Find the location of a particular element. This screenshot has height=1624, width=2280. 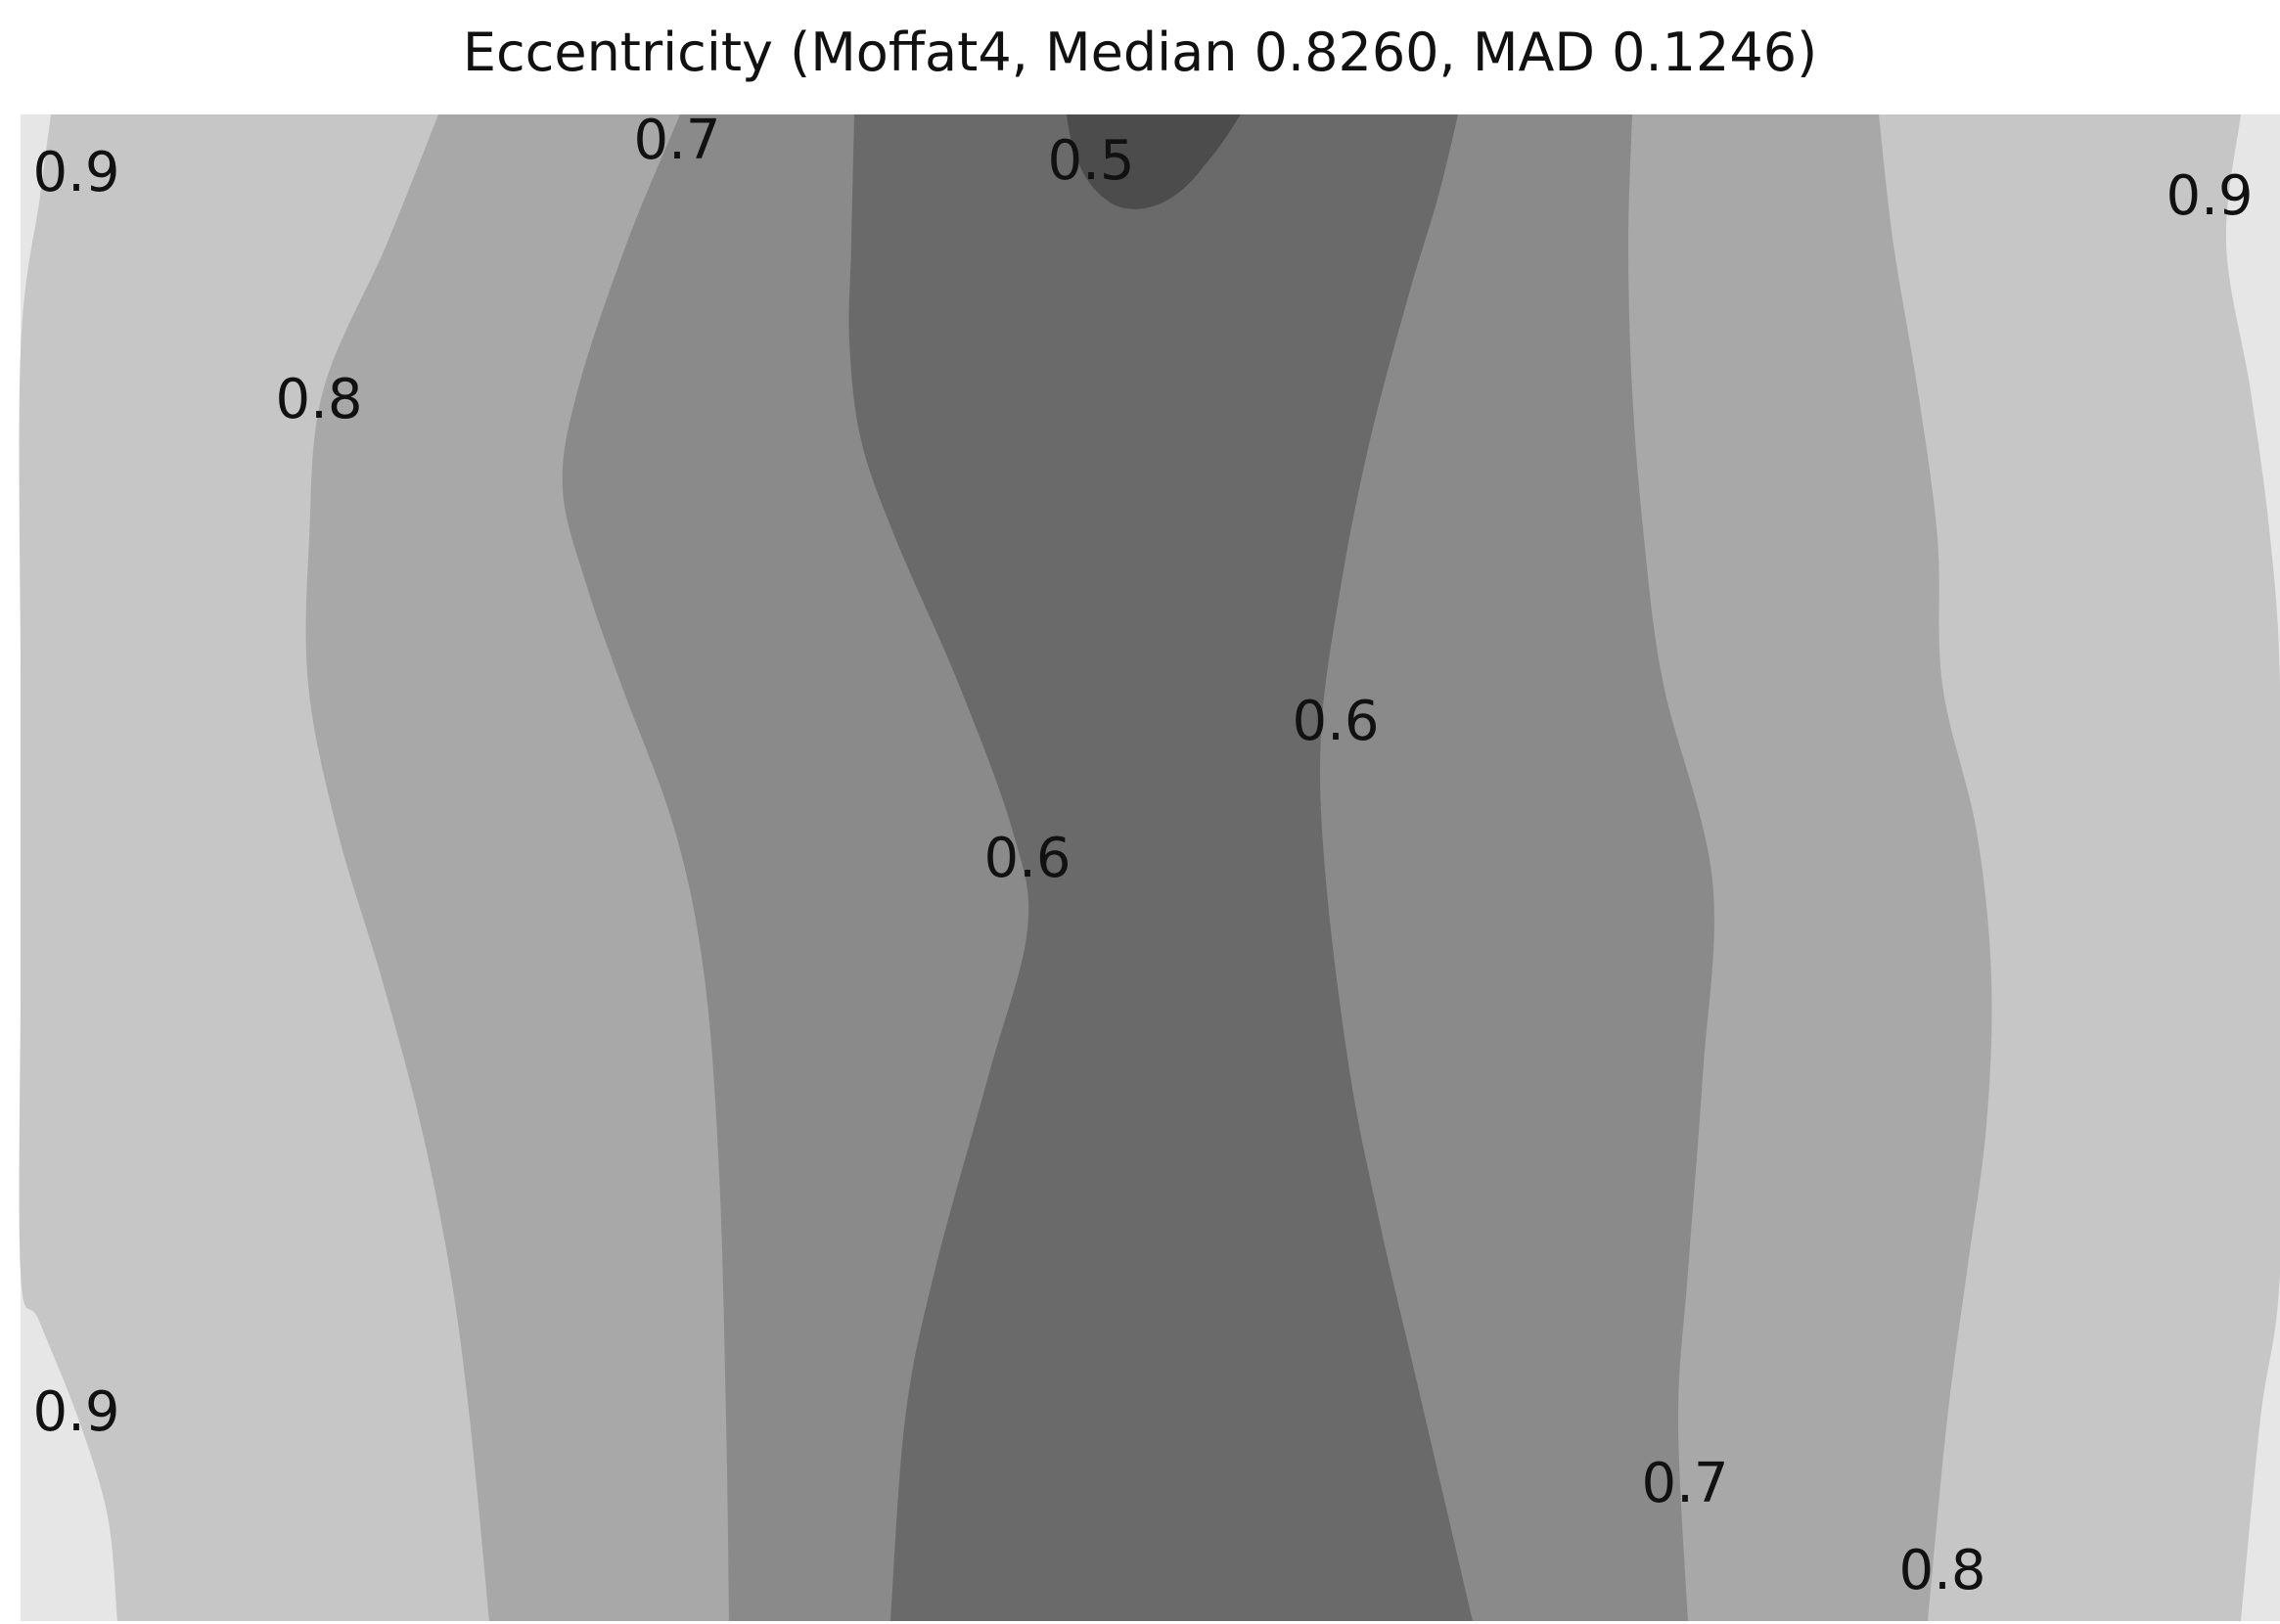

contour-label-6: 0.6 is located at coordinates (1027, 858).